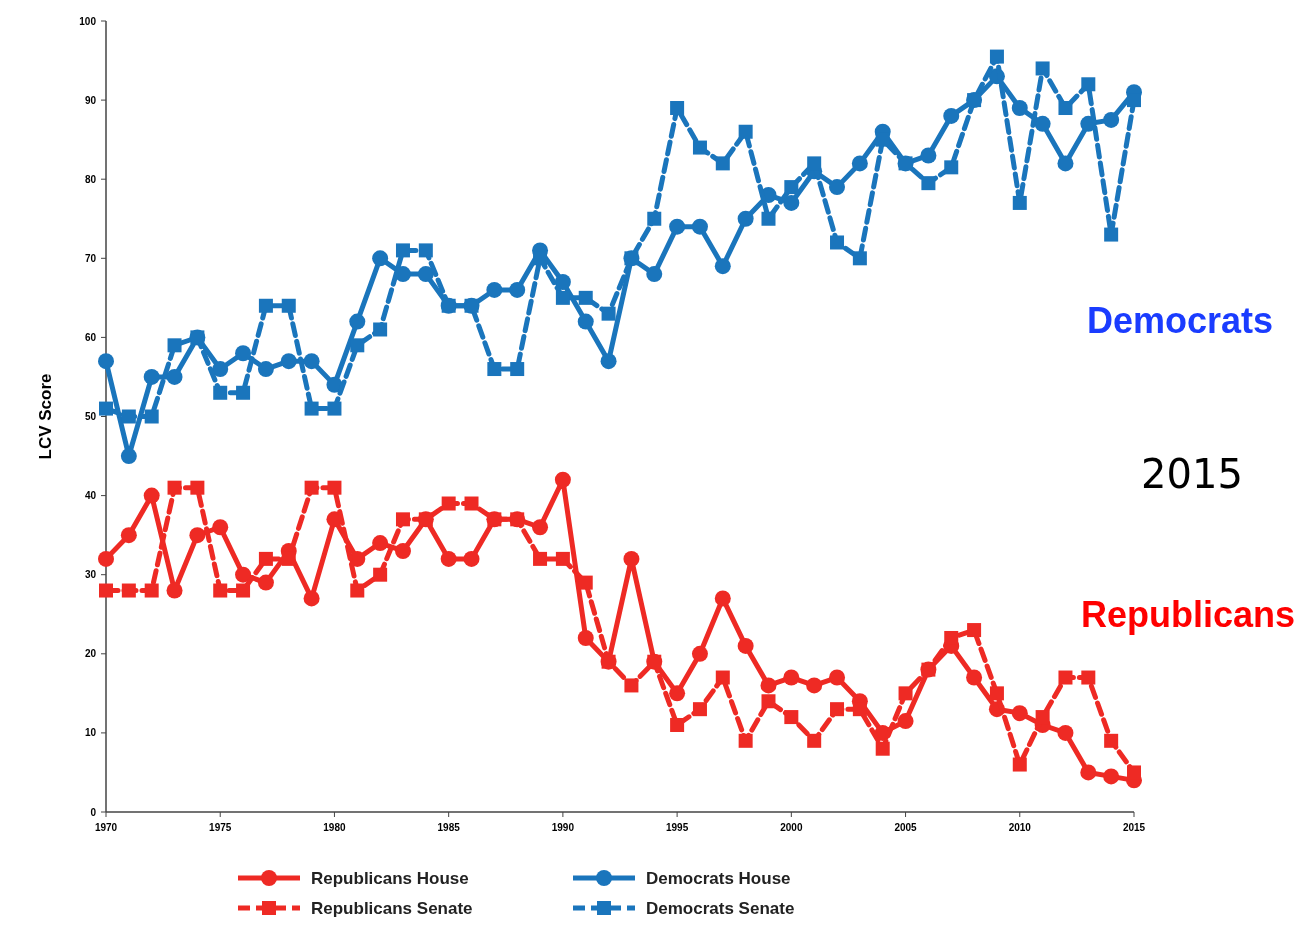  What do you see at coordinates (390, 878) in the screenshot?
I see `legend-label: Republicans House` at bounding box center [390, 878].